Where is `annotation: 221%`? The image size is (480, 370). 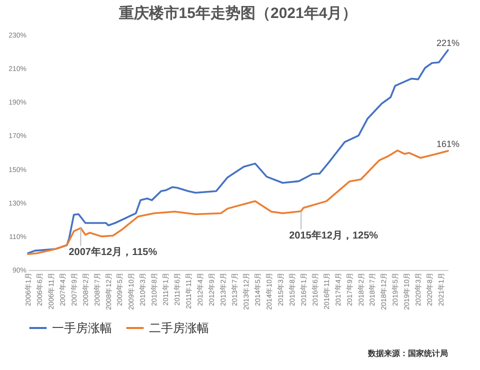 annotation: 221% is located at coordinates (448, 43).